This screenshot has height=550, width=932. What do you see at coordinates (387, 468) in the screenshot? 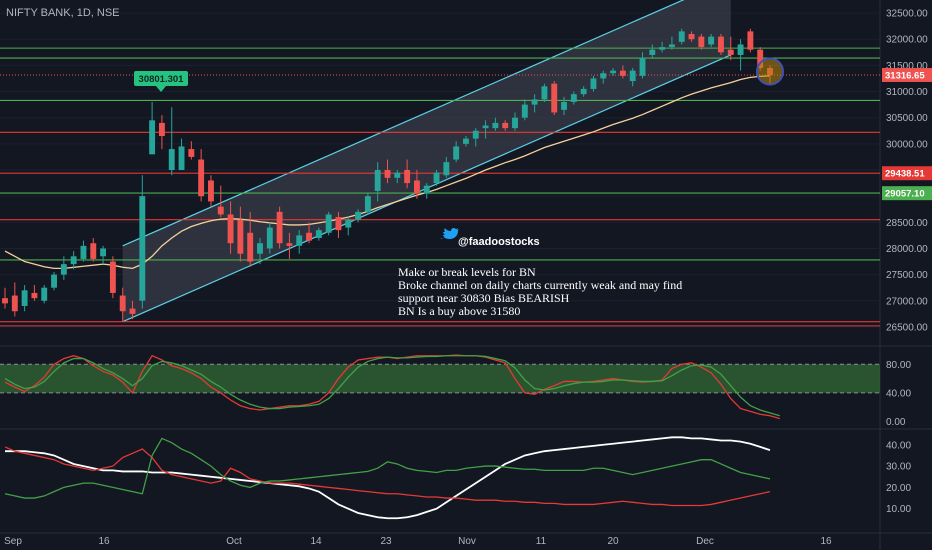
I see `dmi-series-line` at bounding box center [387, 468].